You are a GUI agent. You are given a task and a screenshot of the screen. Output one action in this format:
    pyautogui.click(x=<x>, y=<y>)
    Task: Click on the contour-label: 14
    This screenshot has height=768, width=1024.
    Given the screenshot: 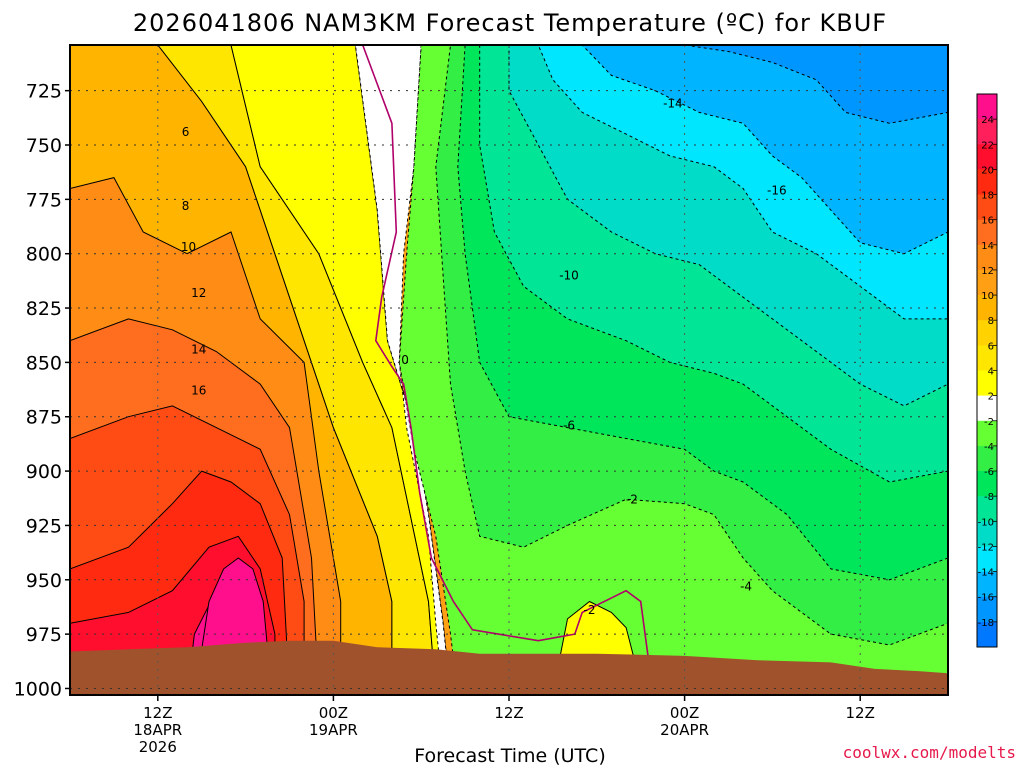 What is the action you would take?
    pyautogui.click(x=198, y=349)
    